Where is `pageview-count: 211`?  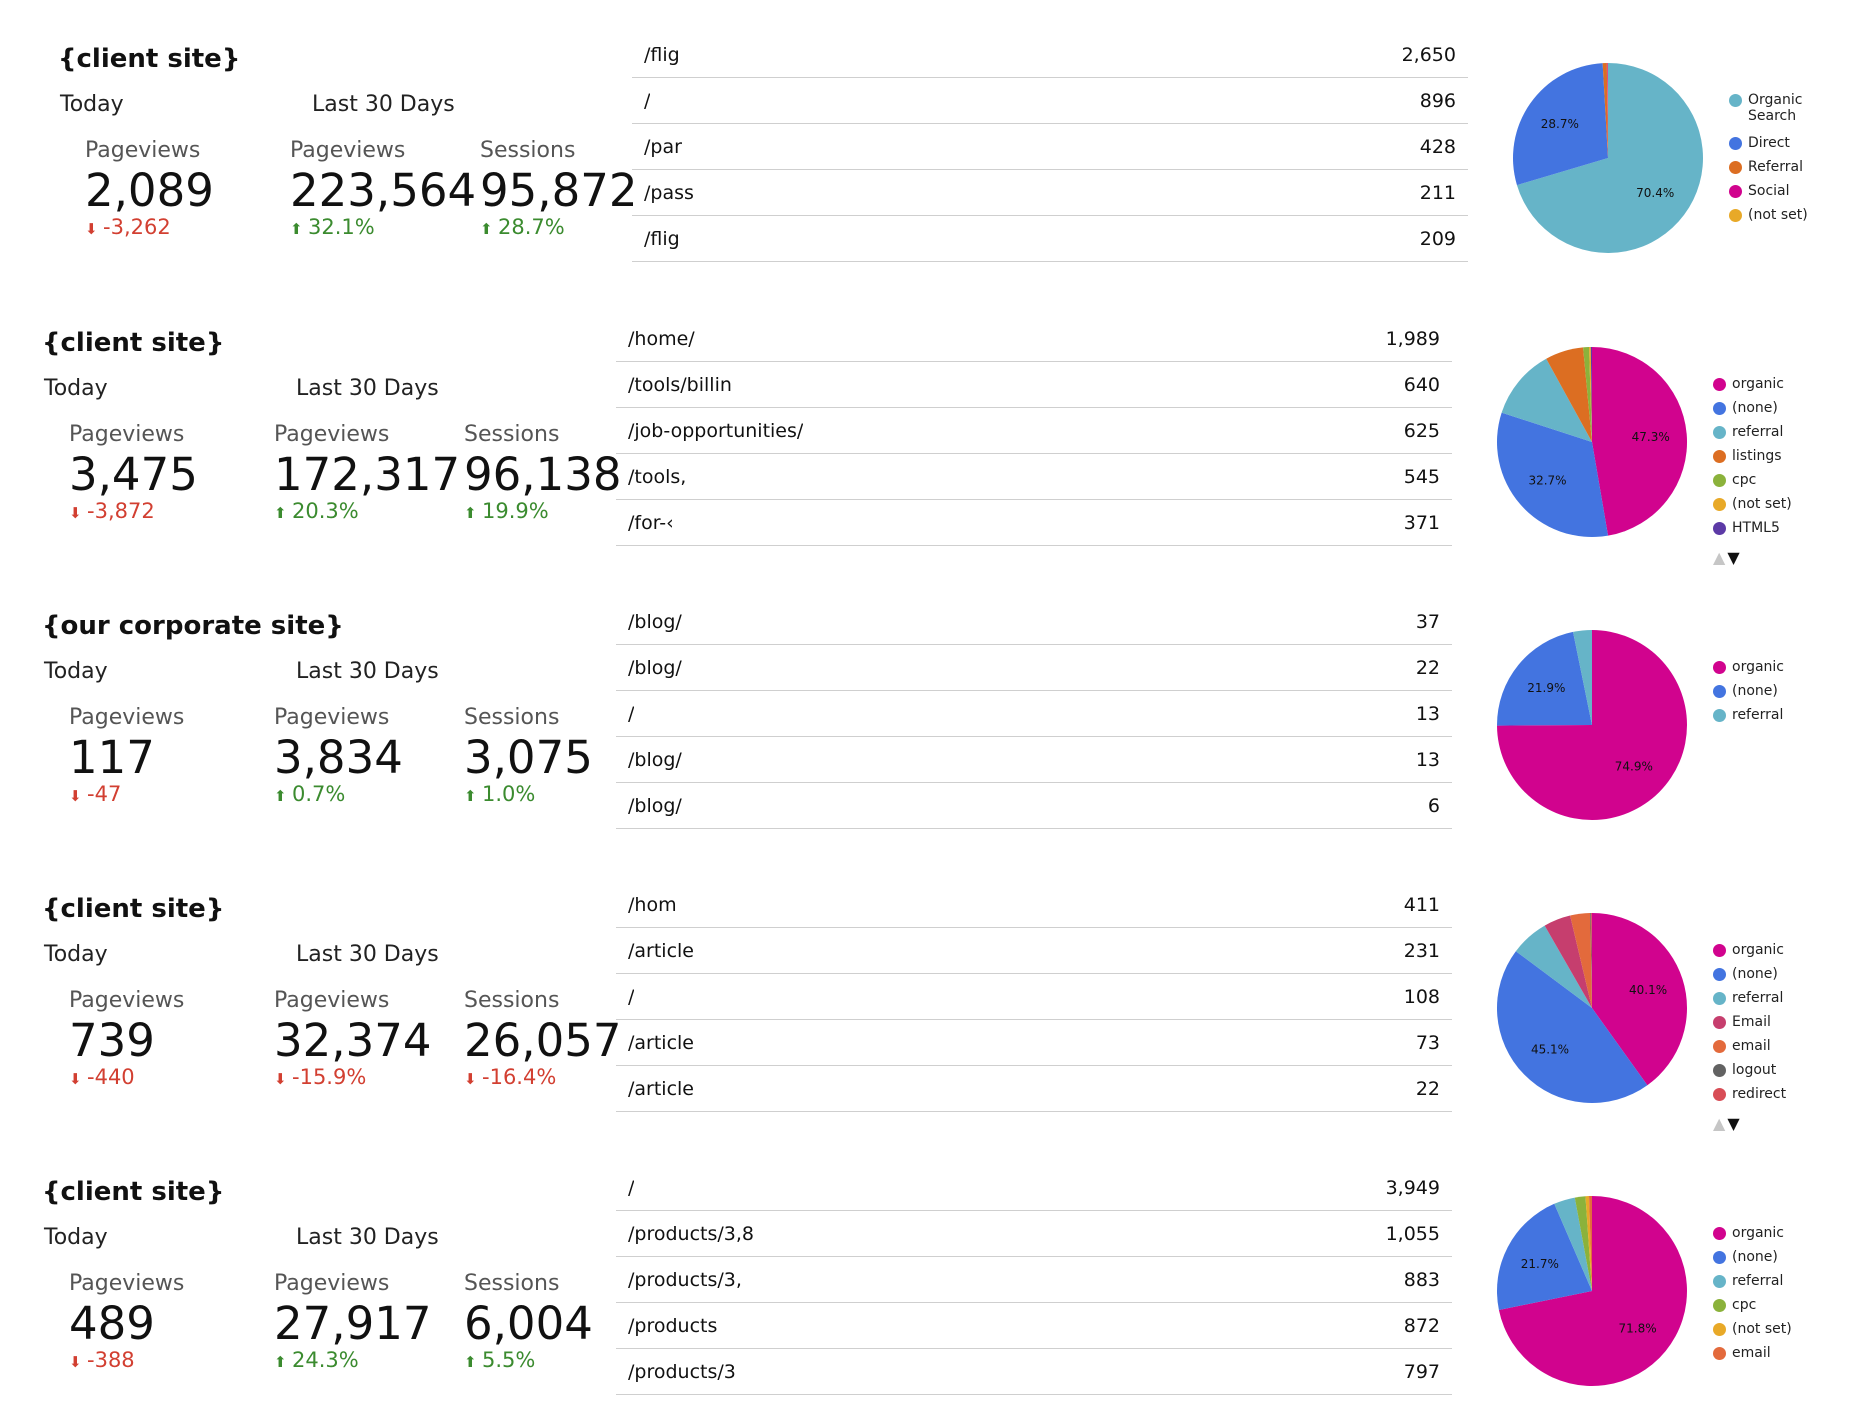
pageview-count: 211 is located at coordinates (1437, 193).